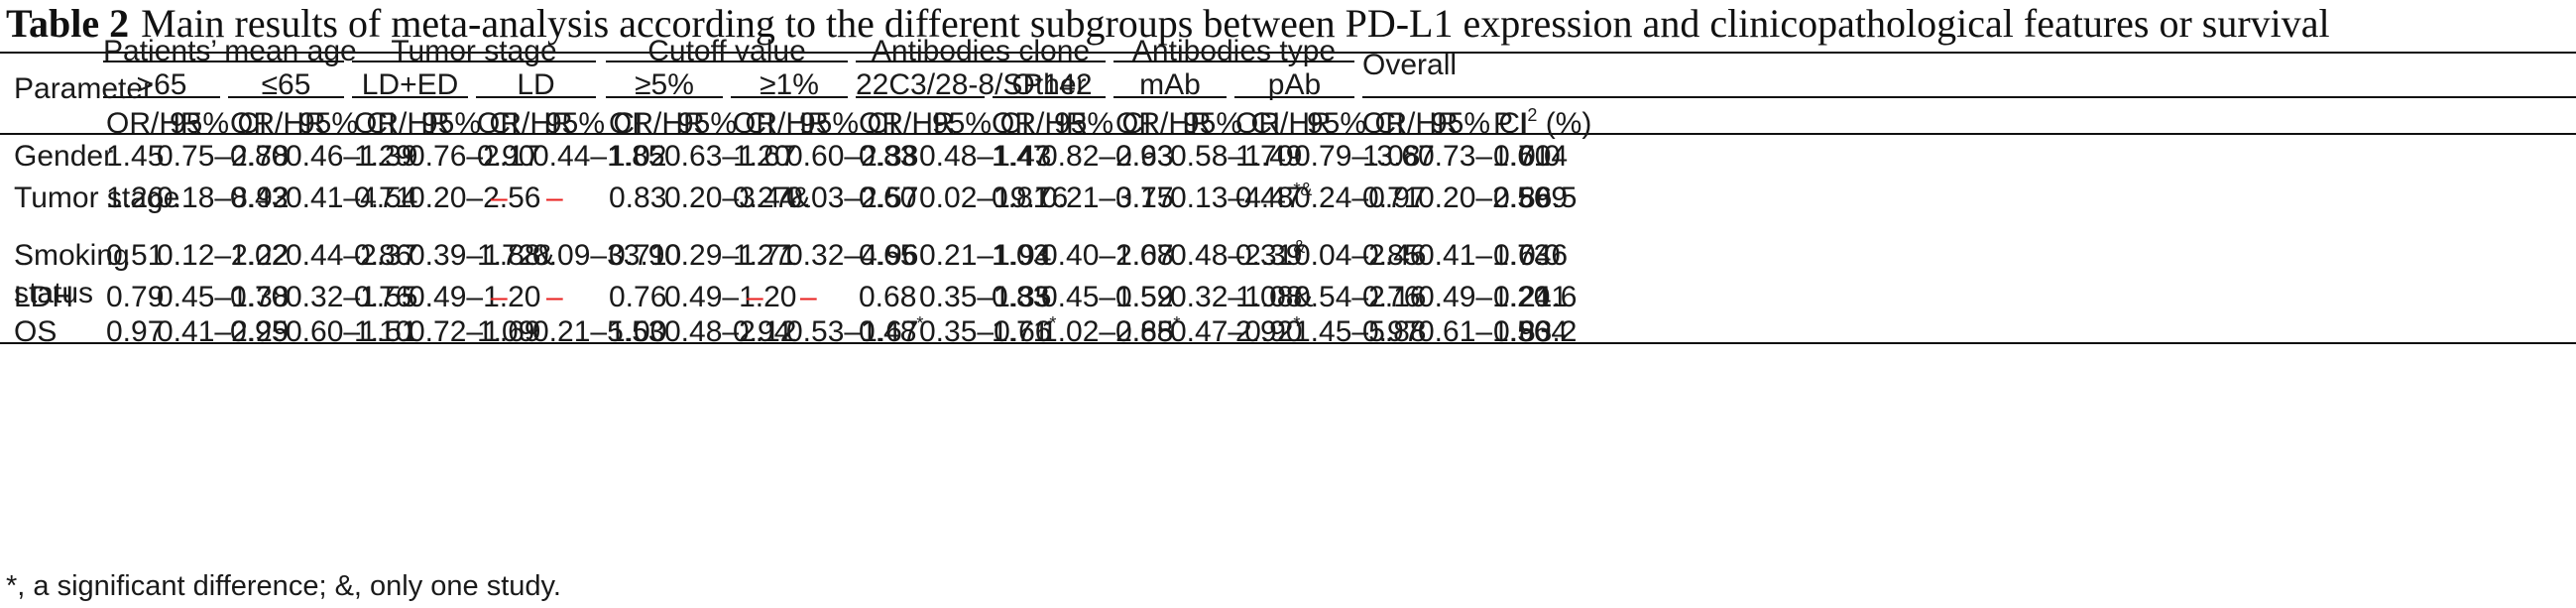  Describe the element at coordinates (352, 332) in the screenshot. I see `table-cell: 0.60–1.51` at that location.